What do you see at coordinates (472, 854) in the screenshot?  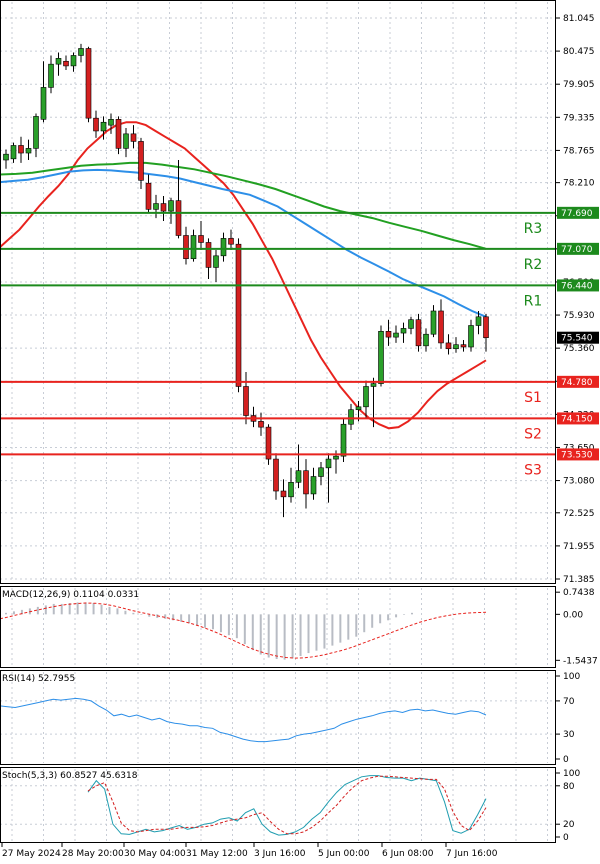 I see `x-tick-label: 7 Jun 16:00` at bounding box center [472, 854].